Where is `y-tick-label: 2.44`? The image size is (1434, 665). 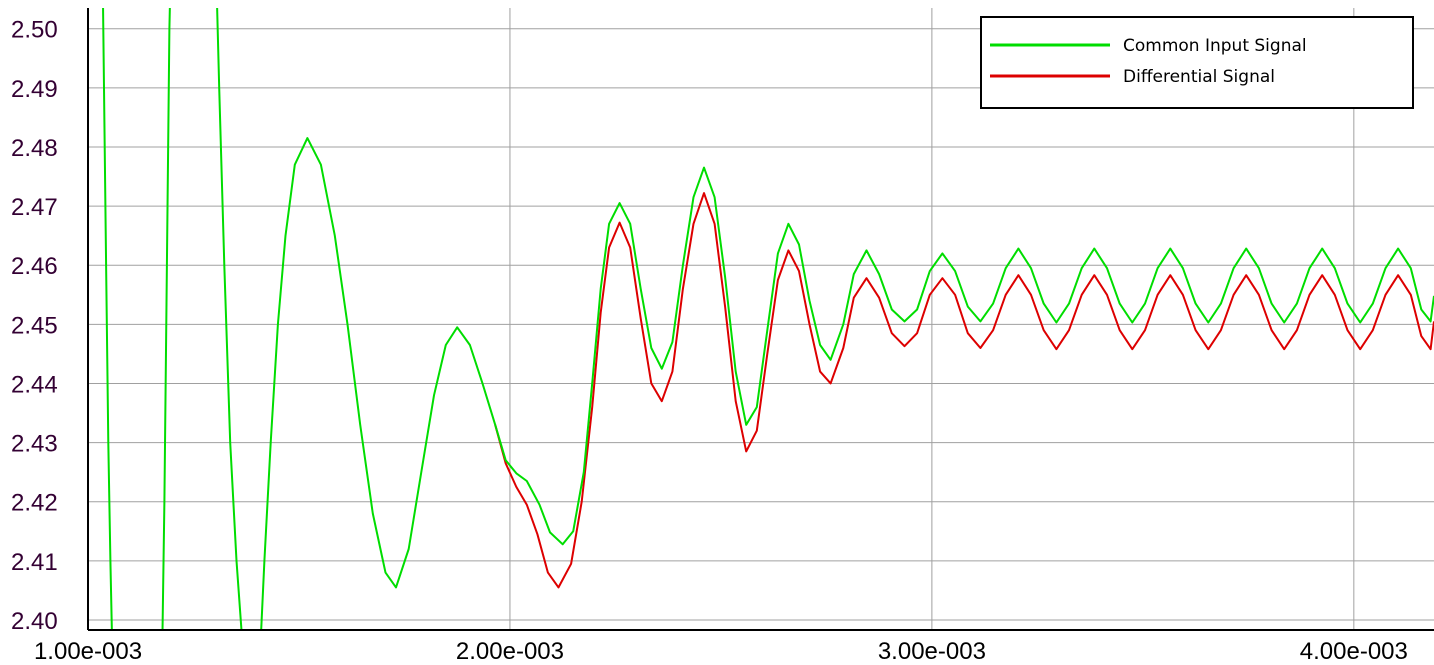 y-tick-label: 2.44 is located at coordinates (34, 384).